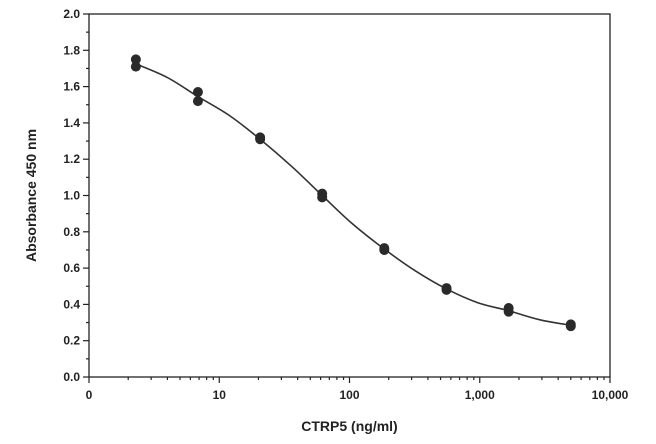 Image resolution: width=656 pixels, height=444 pixels. I want to click on y-axis-title: Absorbance 450 nm, so click(31, 195).